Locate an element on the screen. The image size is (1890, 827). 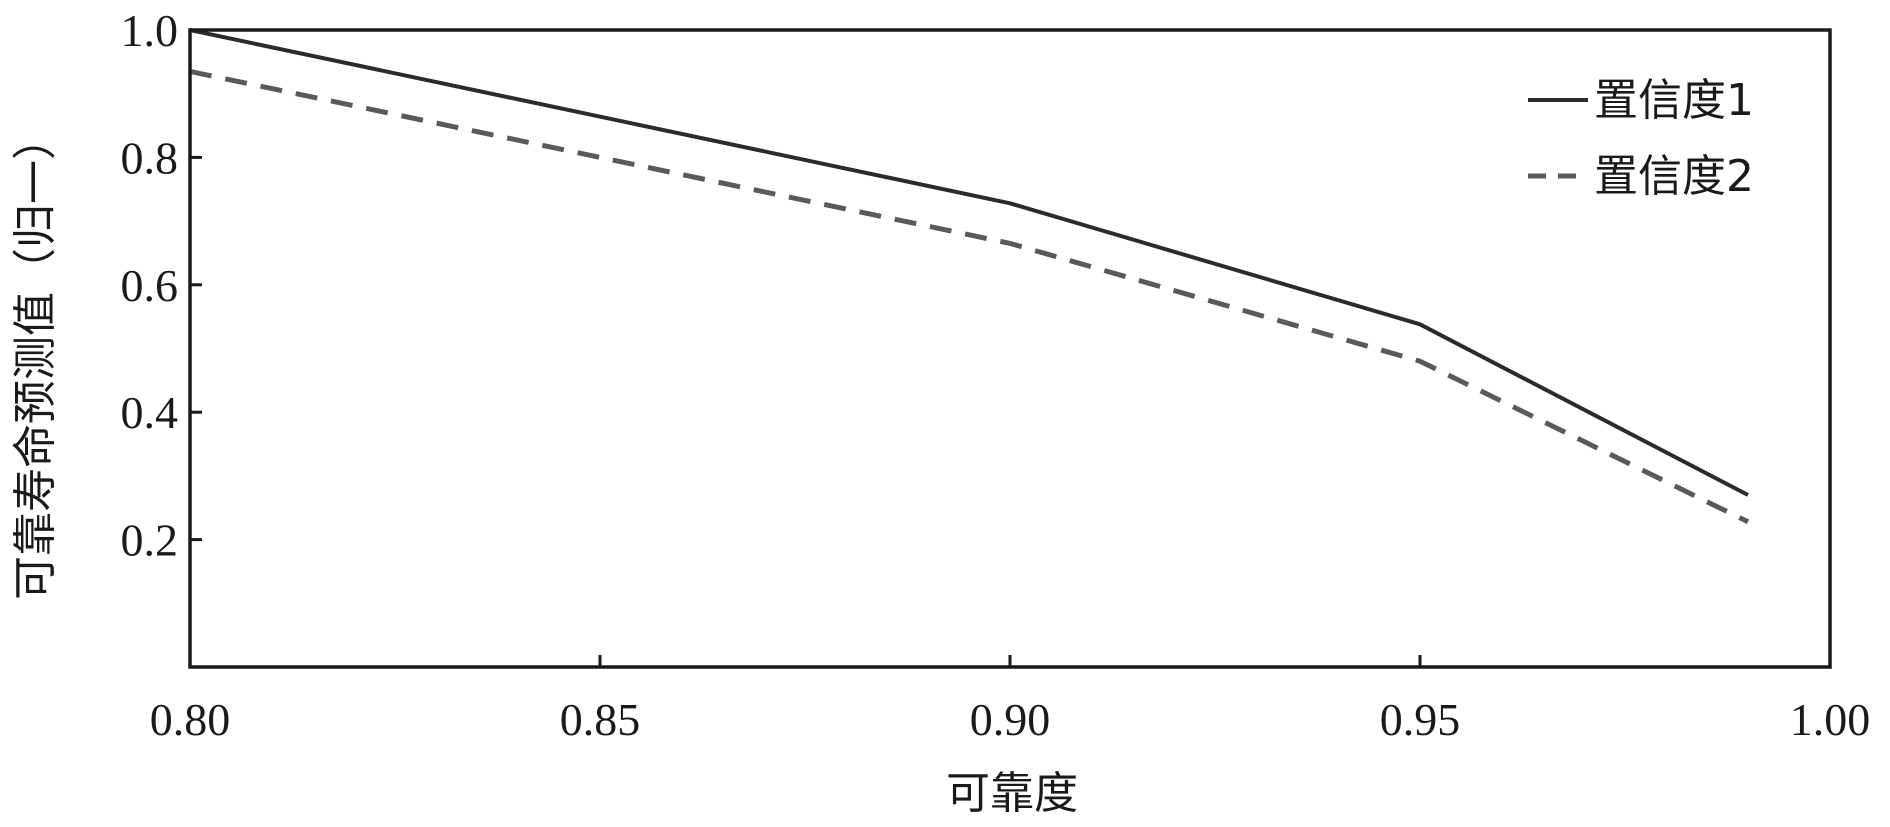
legend-label-2: 置信度2 is located at coordinates (1674, 176).